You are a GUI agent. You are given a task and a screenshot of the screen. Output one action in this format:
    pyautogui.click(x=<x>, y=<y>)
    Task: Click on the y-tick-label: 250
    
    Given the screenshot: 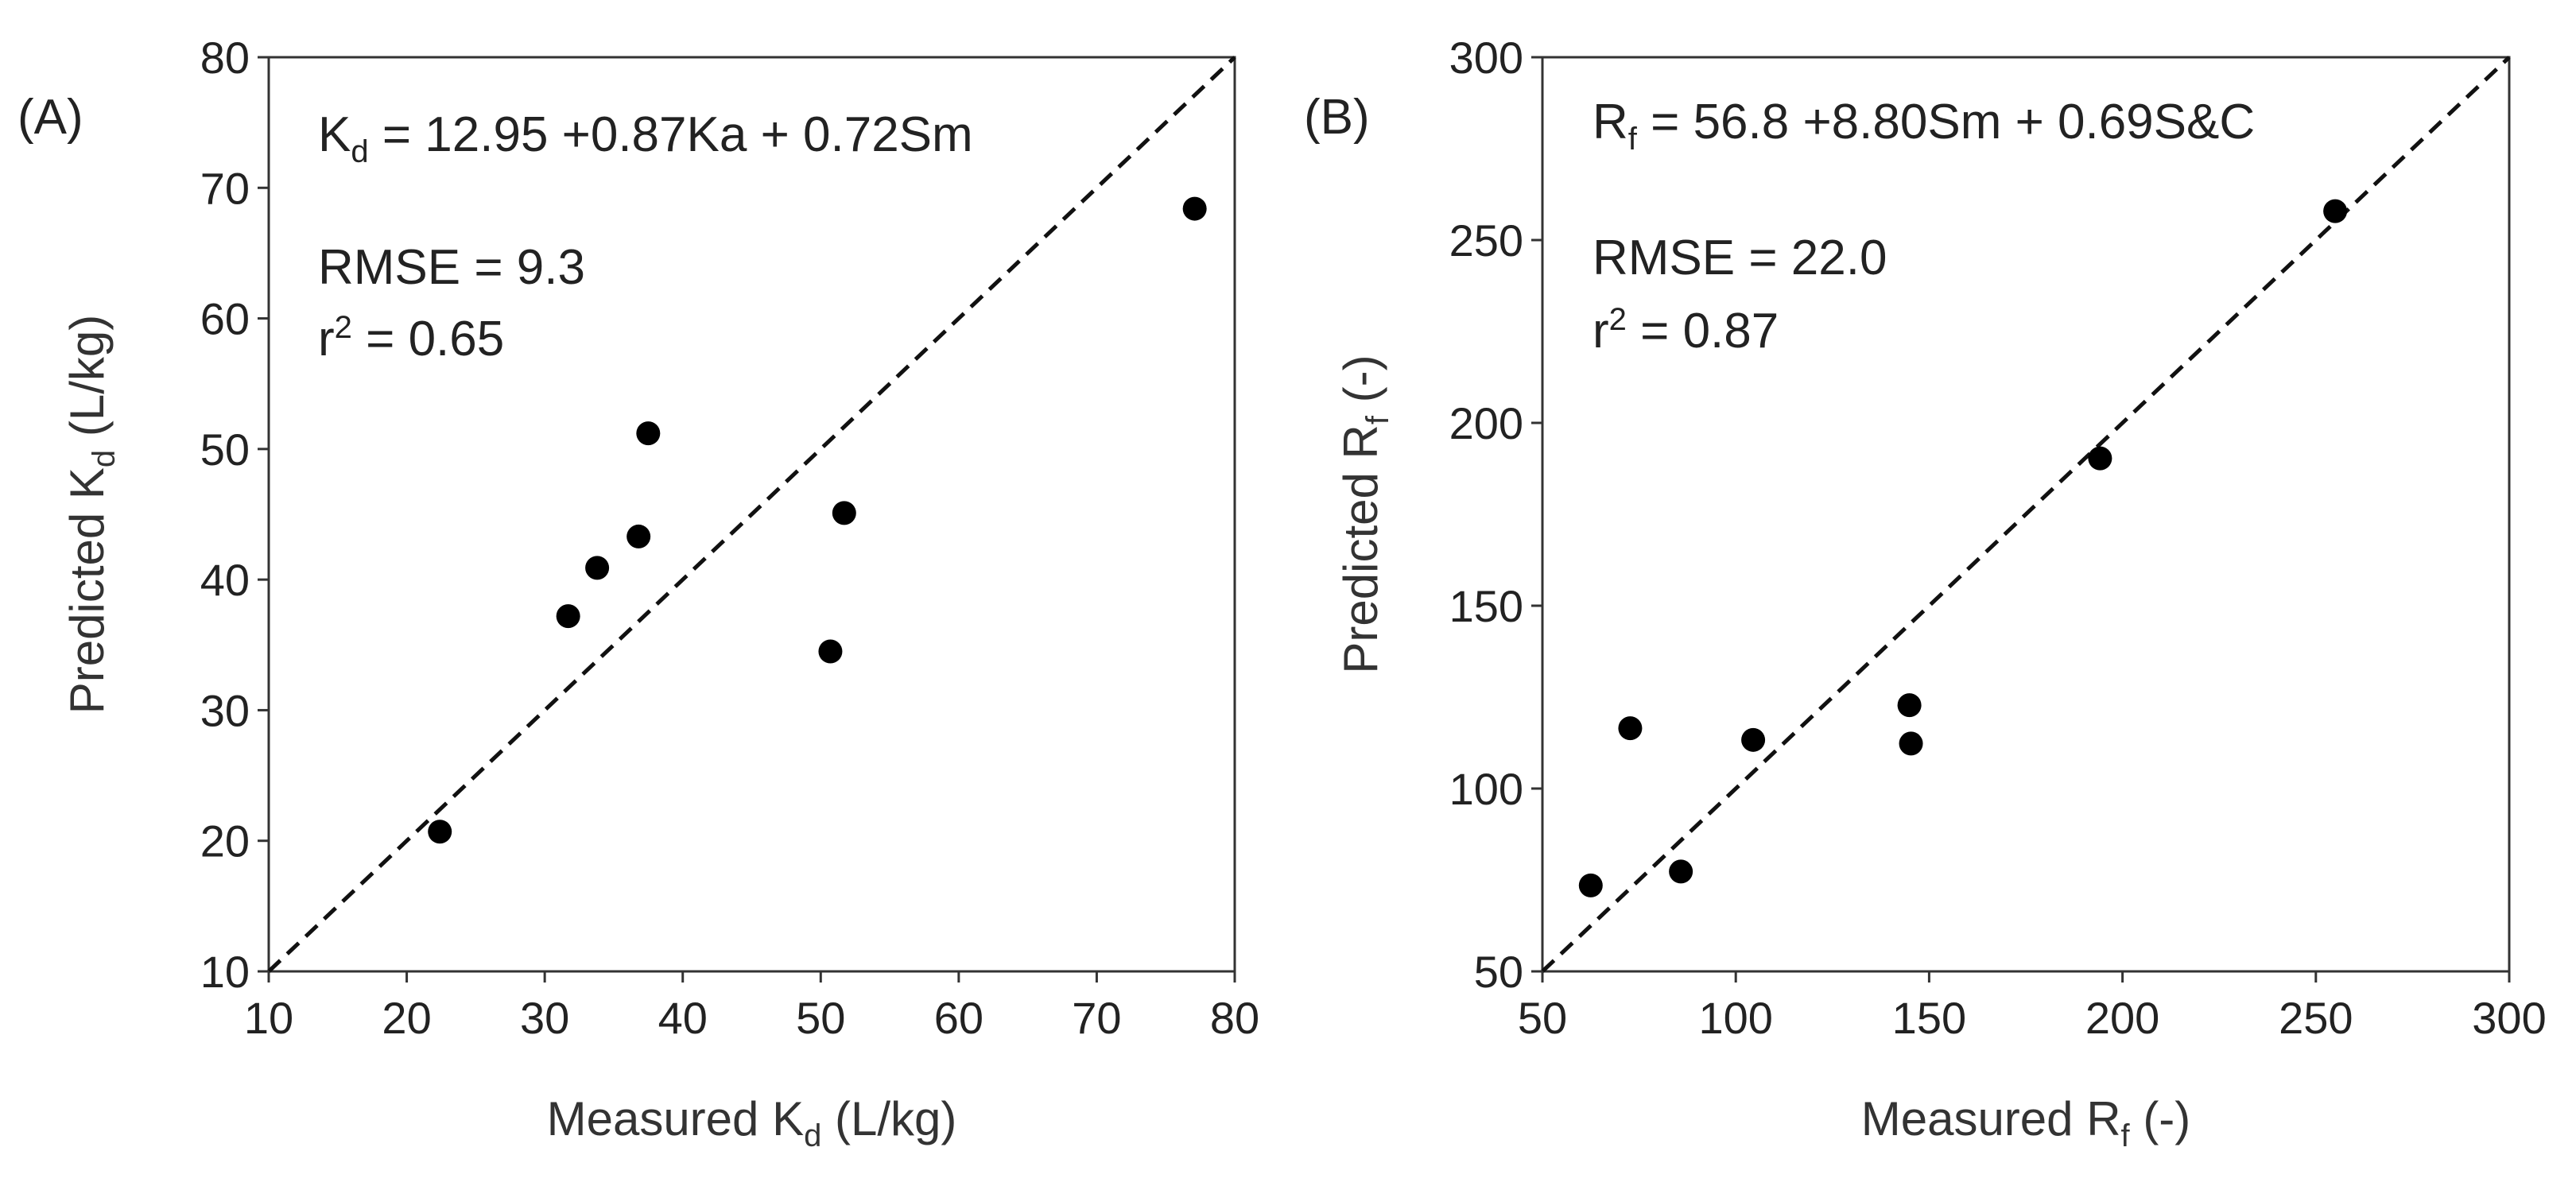 What is the action you would take?
    pyautogui.click(x=1486, y=240)
    